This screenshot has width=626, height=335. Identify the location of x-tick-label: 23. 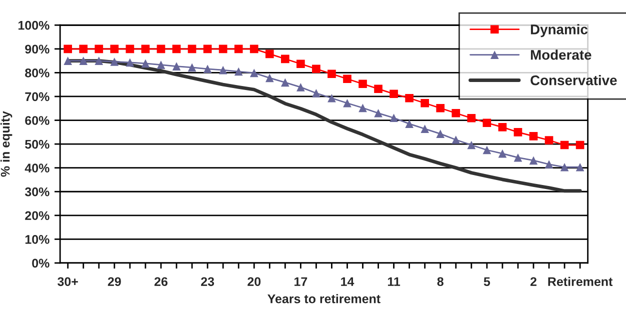
(207, 281).